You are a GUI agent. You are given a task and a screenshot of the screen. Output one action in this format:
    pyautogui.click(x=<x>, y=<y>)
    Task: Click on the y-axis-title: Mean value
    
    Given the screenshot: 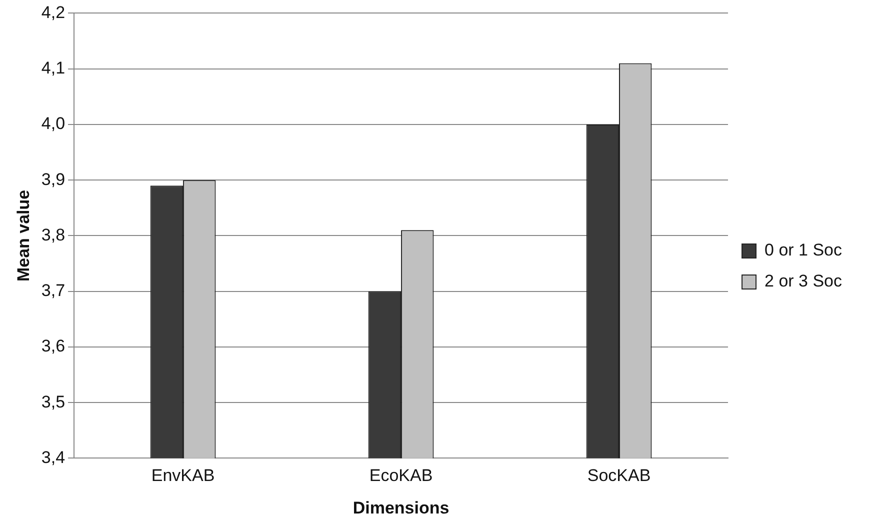 What is the action you would take?
    pyautogui.click(x=23, y=236)
    